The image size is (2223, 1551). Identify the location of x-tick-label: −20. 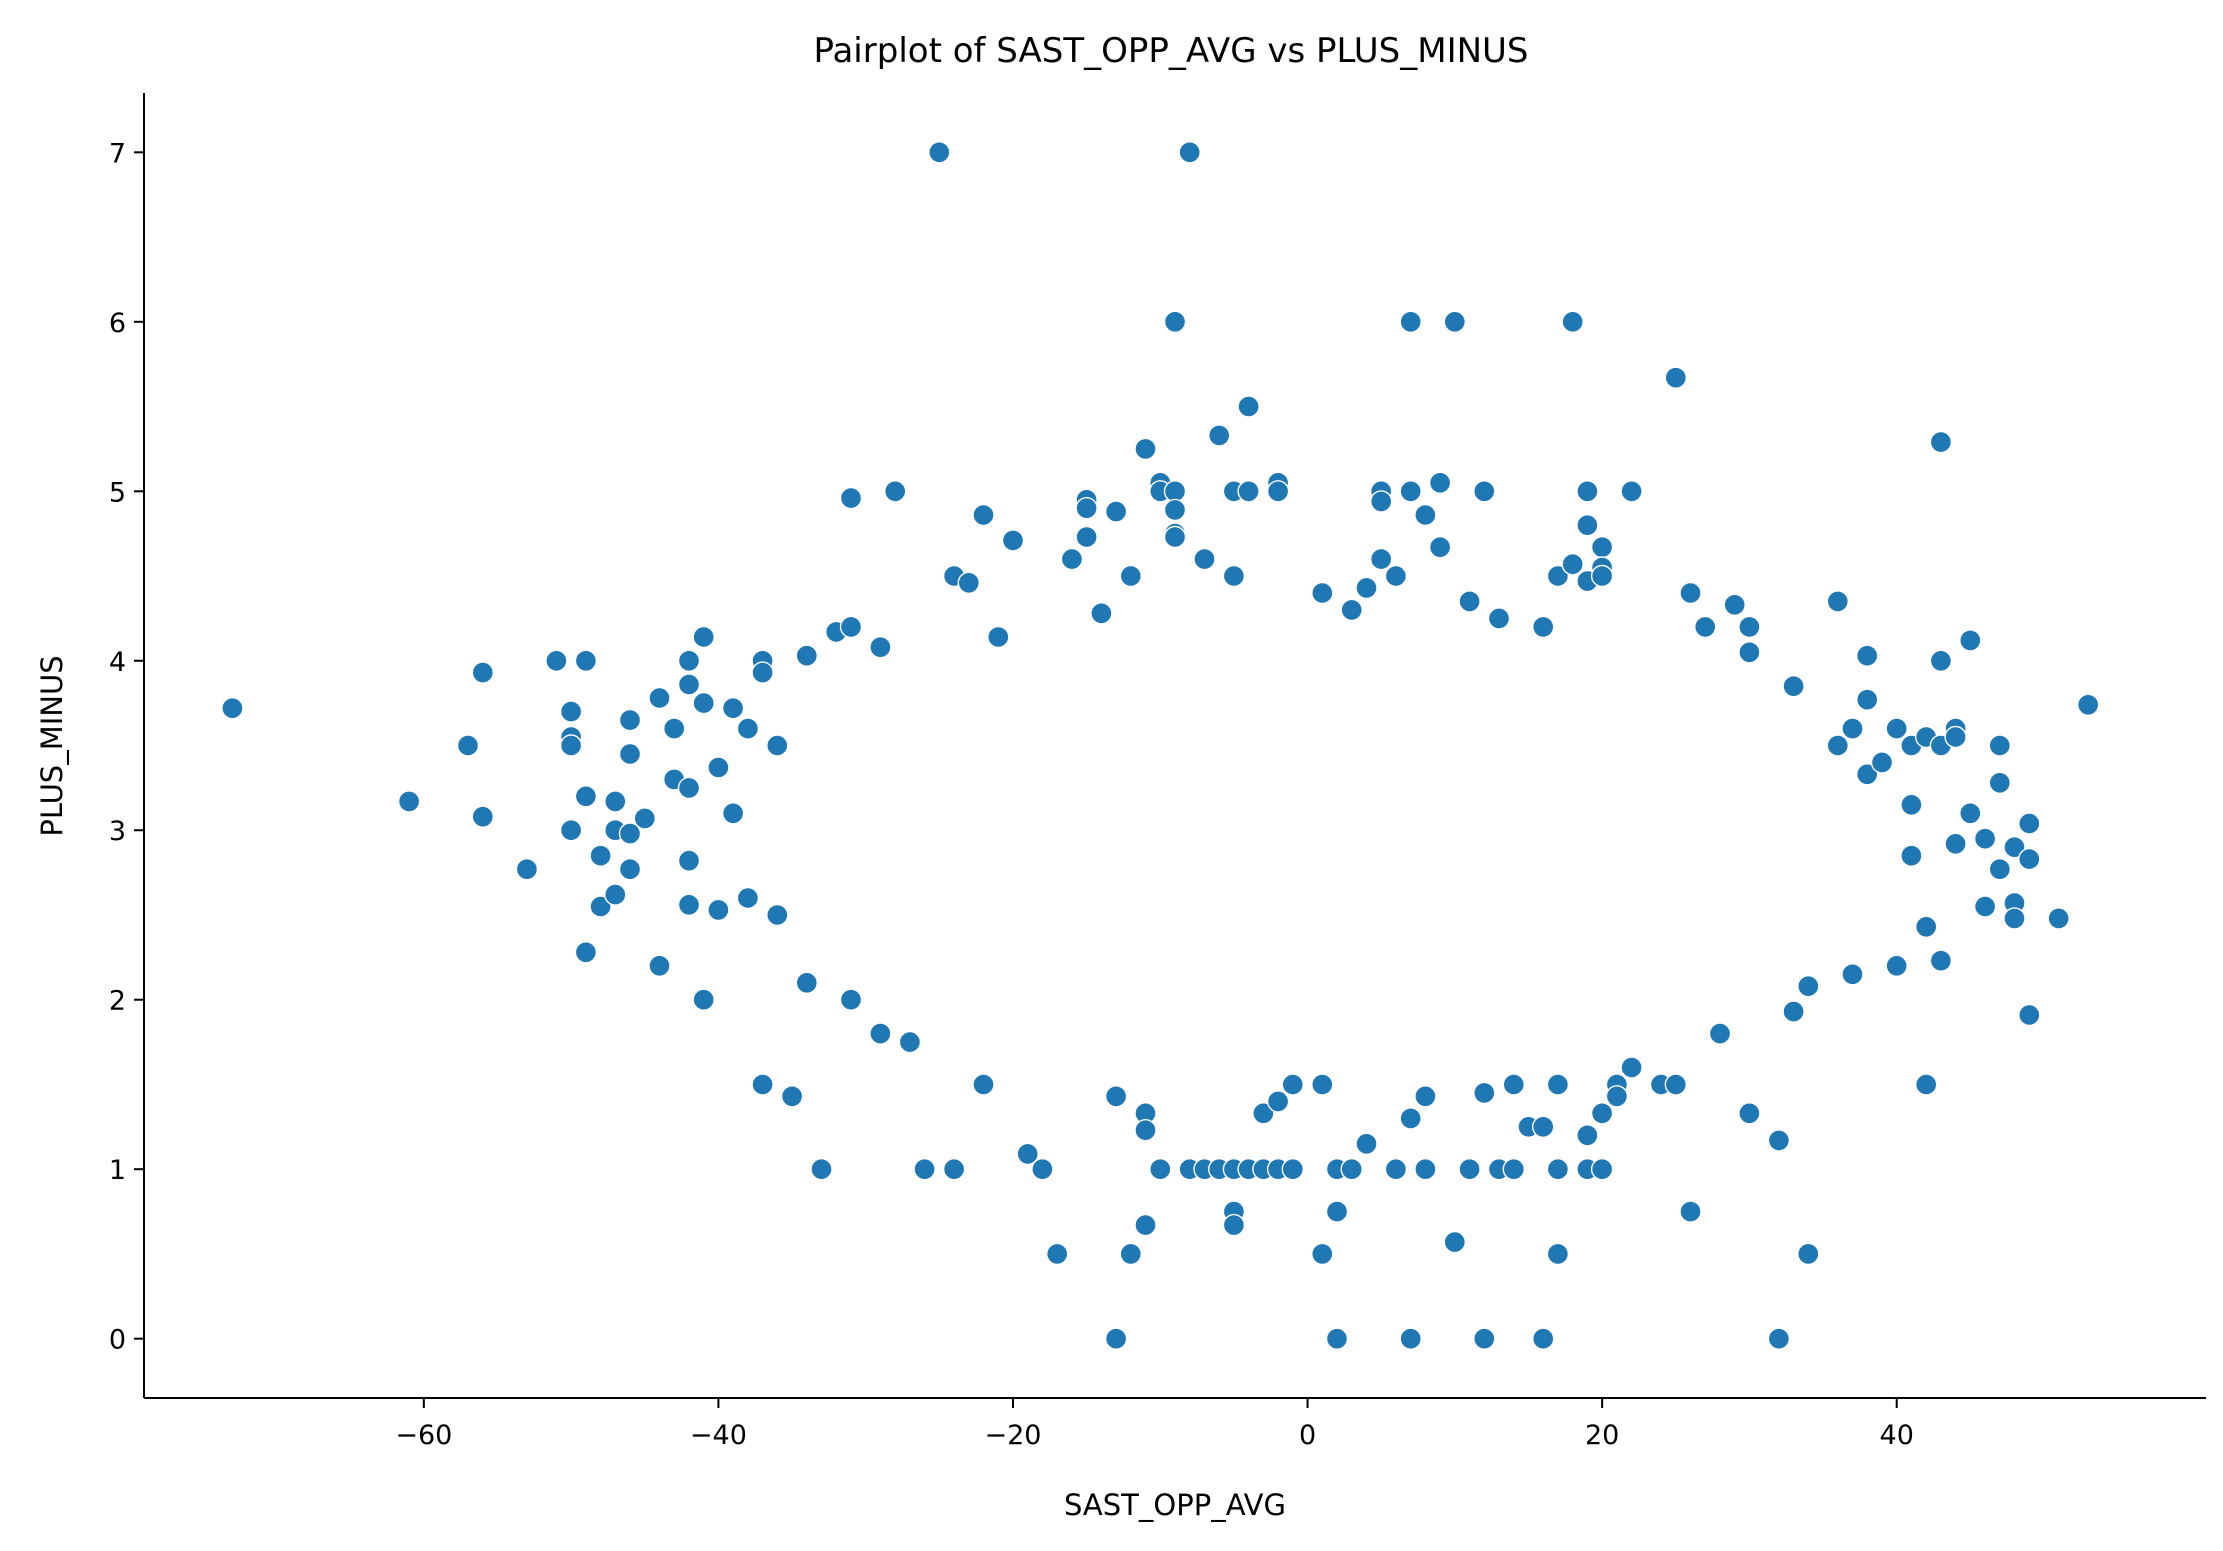
(1012, 1435).